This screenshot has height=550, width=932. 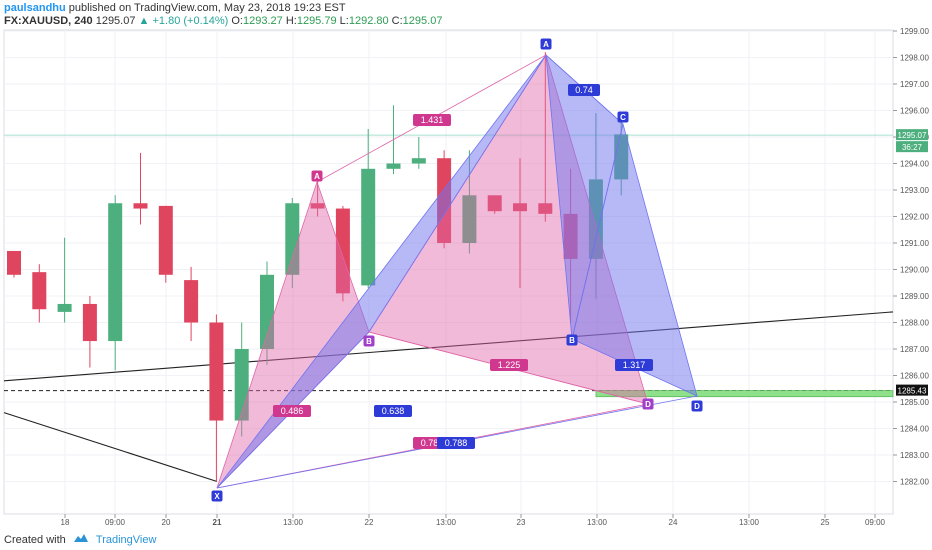 I want to click on x-tick-label: 23, so click(x=521, y=522).